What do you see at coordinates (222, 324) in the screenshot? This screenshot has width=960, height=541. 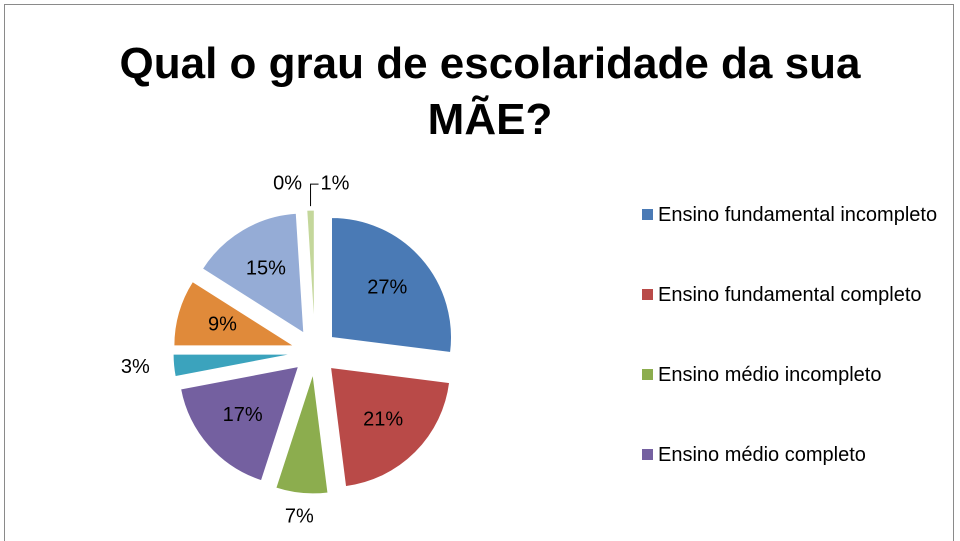 I see `data-label: 9%` at bounding box center [222, 324].